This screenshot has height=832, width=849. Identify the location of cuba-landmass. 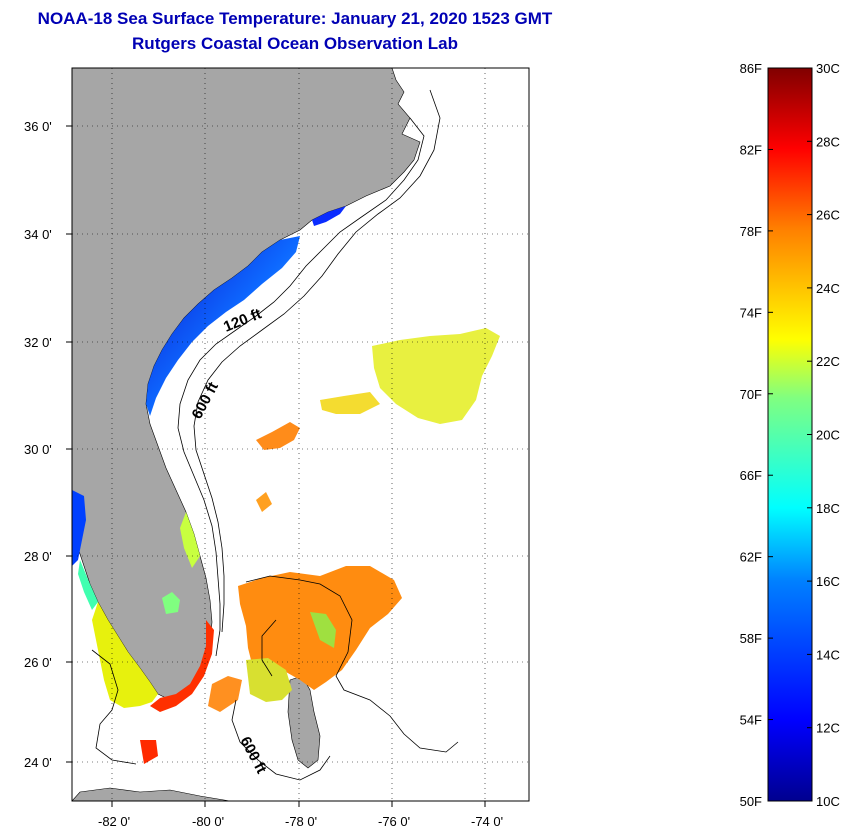
(151, 794).